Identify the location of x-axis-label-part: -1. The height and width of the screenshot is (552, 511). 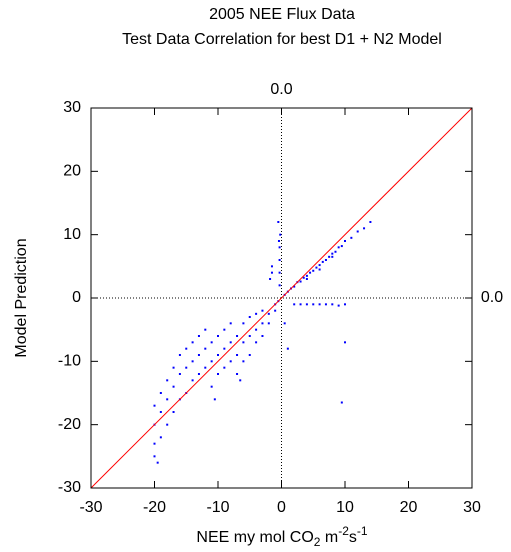
(362, 531).